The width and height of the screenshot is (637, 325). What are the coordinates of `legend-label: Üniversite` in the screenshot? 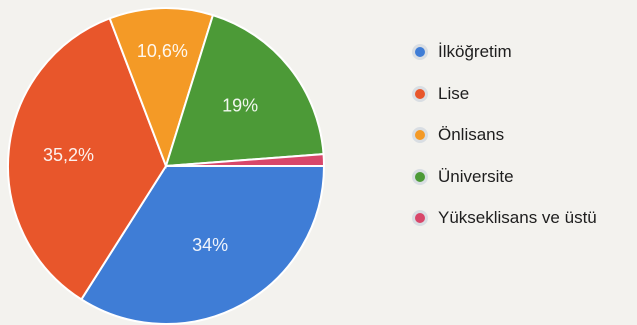 It's located at (476, 176).